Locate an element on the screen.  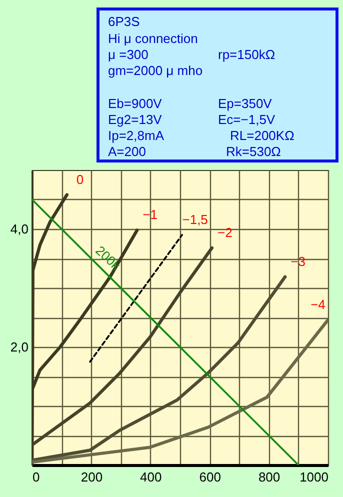
x-tick-label: 400 is located at coordinates (151, 477).